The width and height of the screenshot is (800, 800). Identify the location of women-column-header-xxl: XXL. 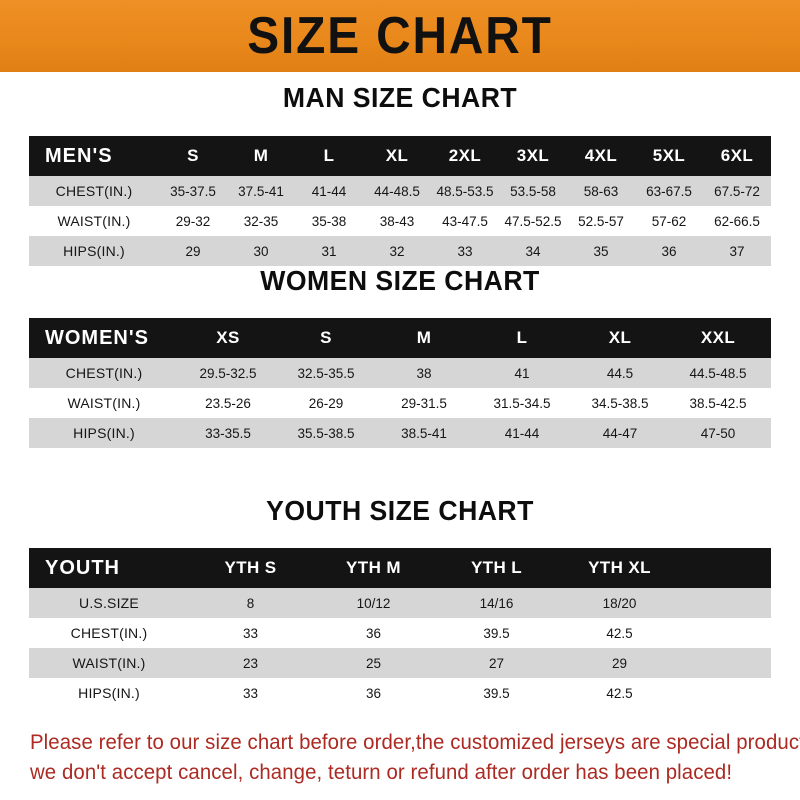
(718, 337).